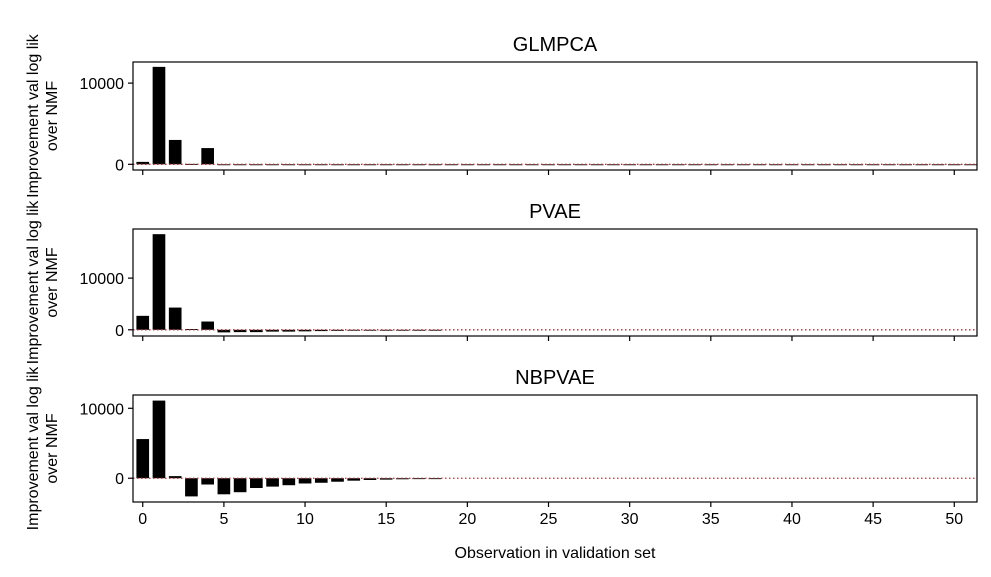 This screenshot has height=577, width=991. I want to click on x-tick-label: 30, so click(630, 519).